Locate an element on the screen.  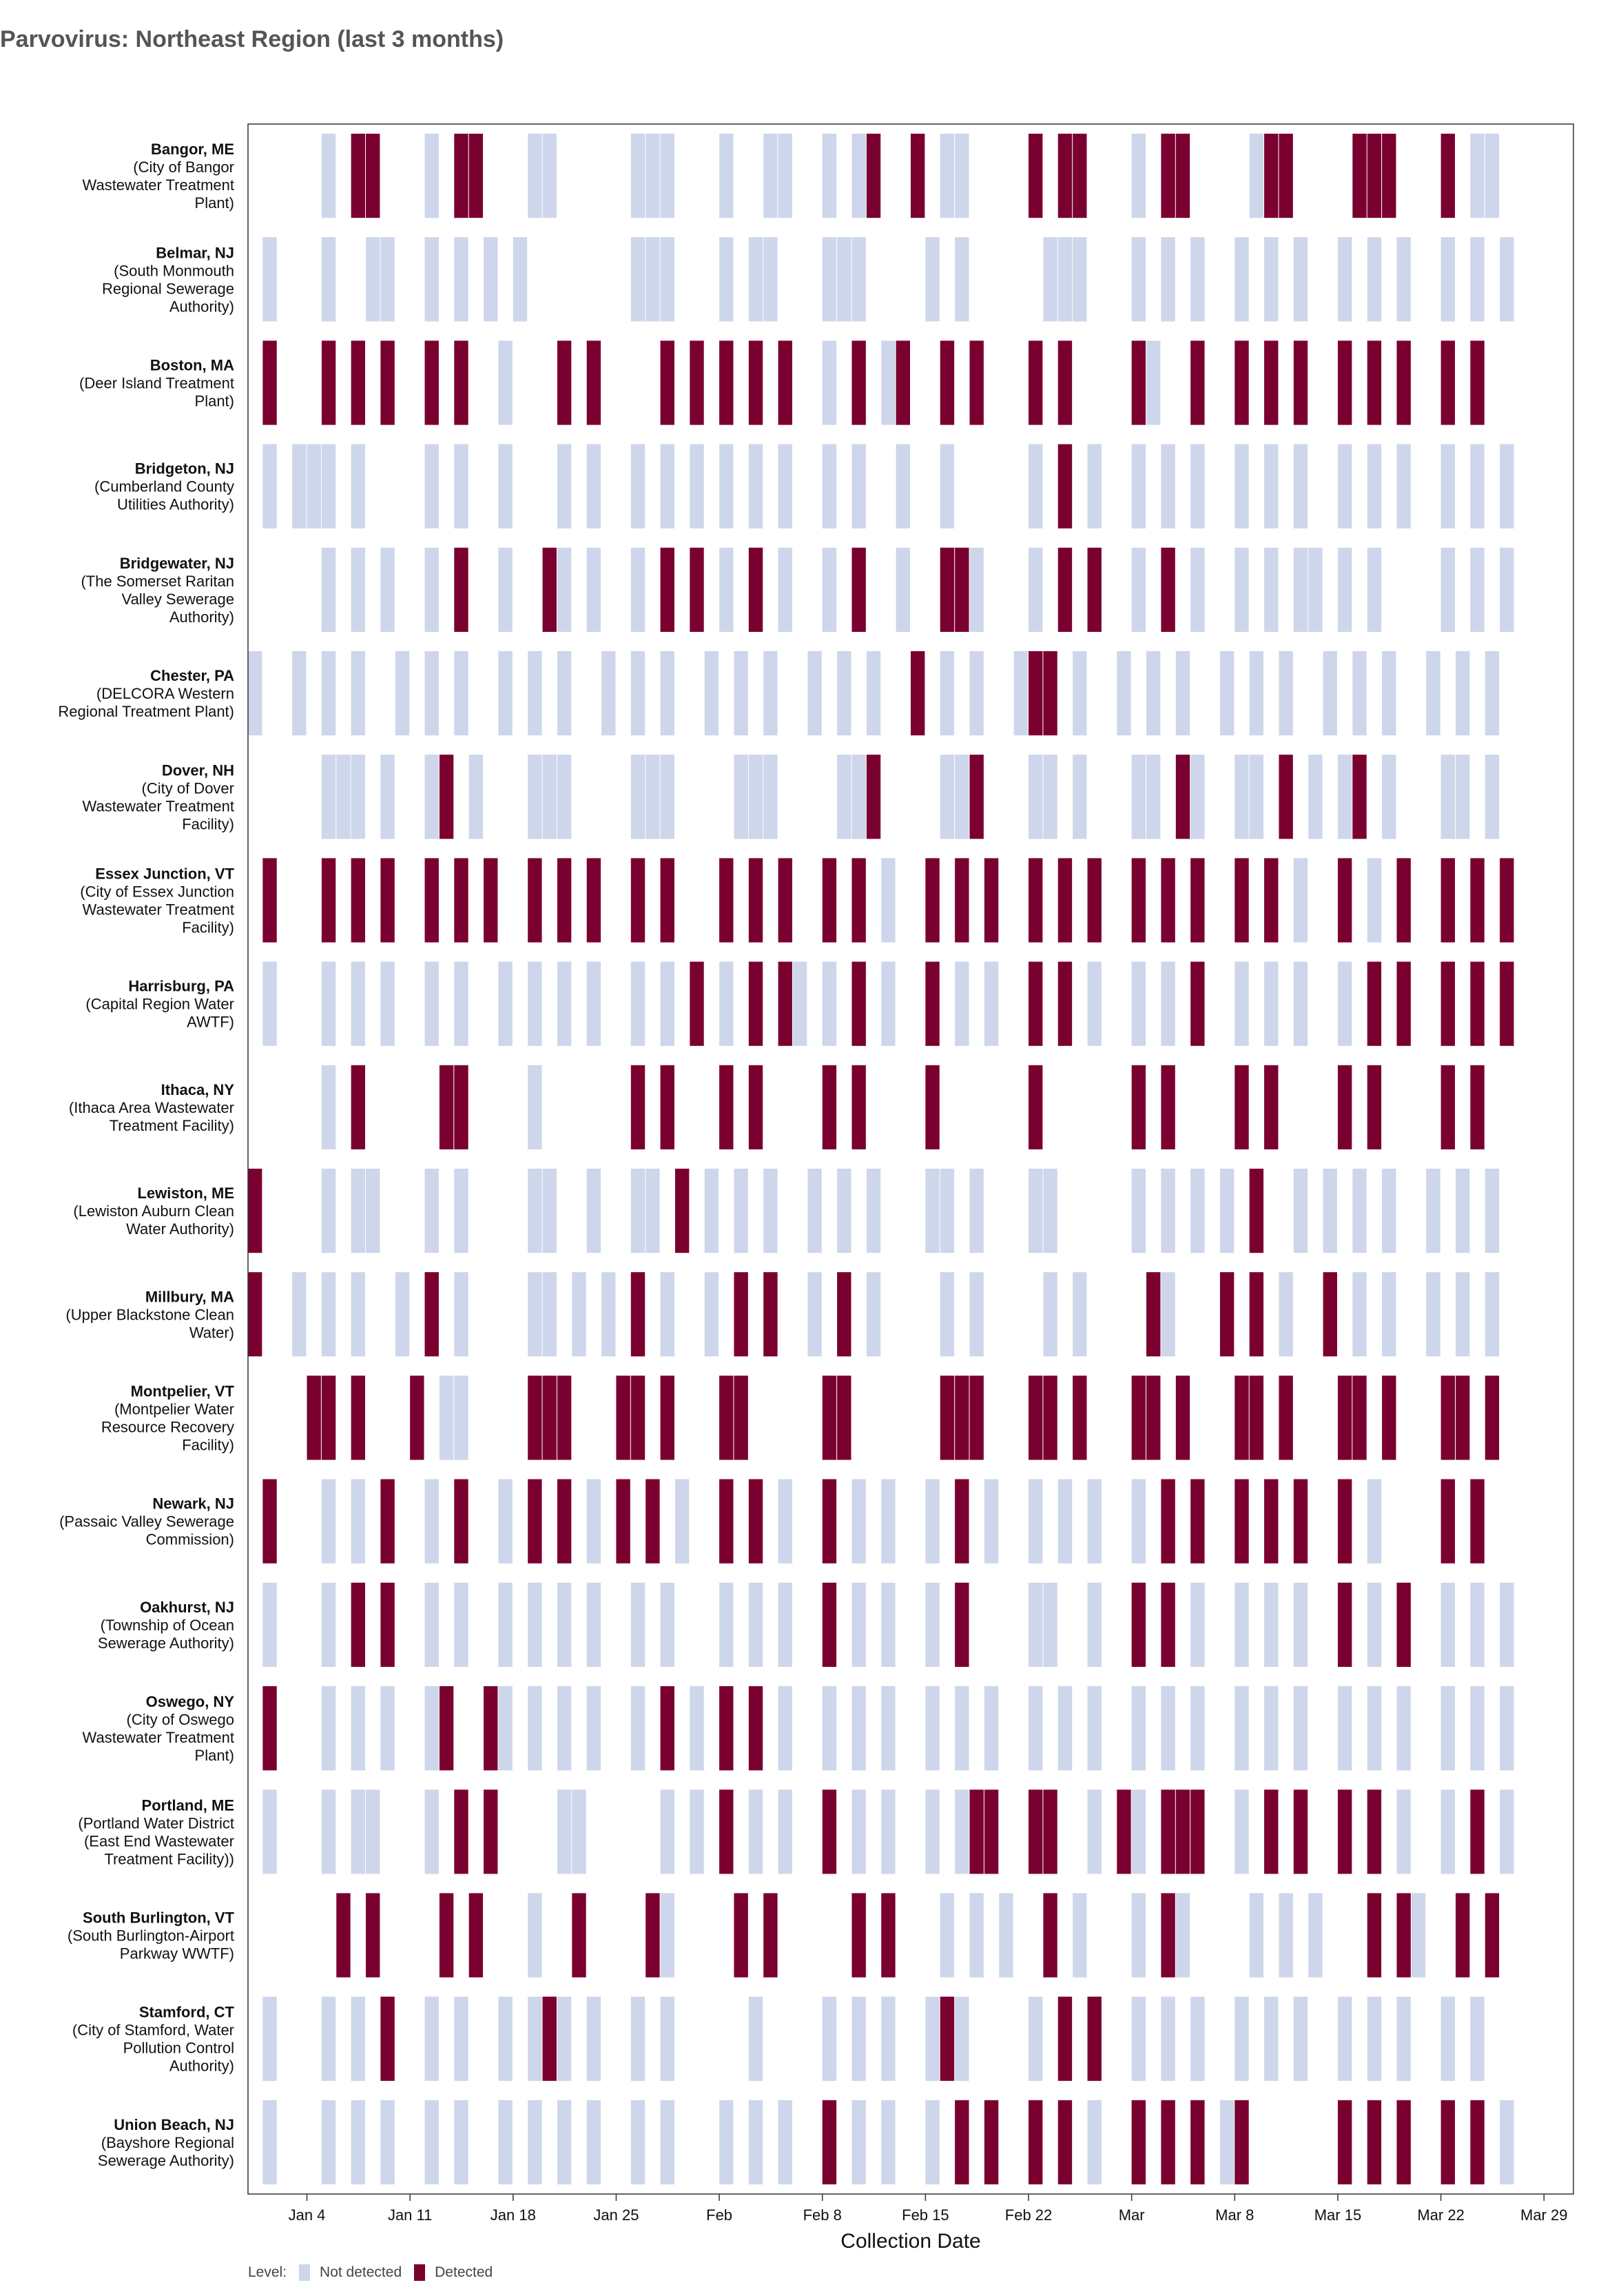
site-detail-label: (Capital Region Water is located at coordinates (159, 1004).